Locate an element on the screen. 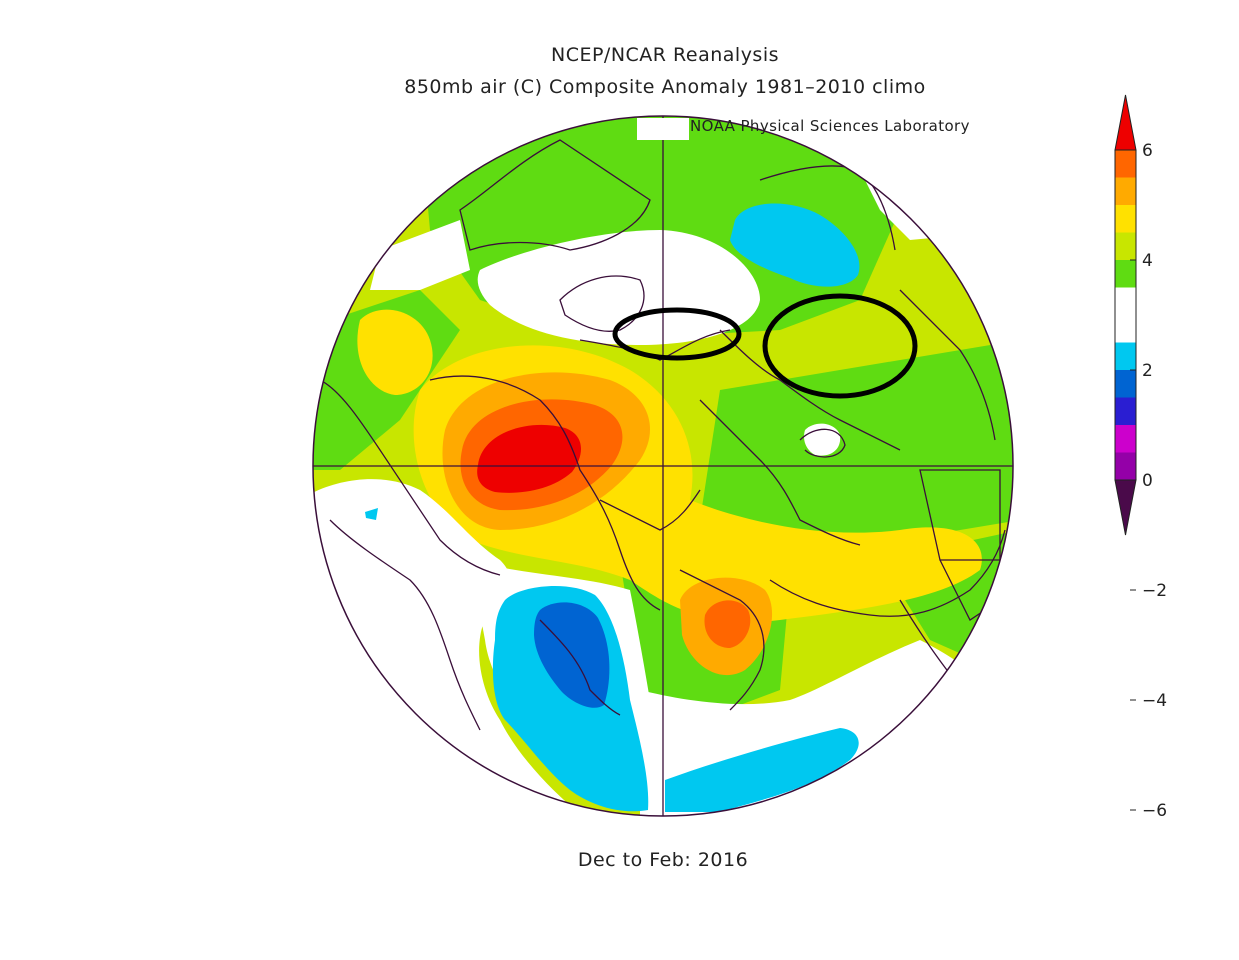  anomaly-lightblue-north is located at coordinates (795, 245).